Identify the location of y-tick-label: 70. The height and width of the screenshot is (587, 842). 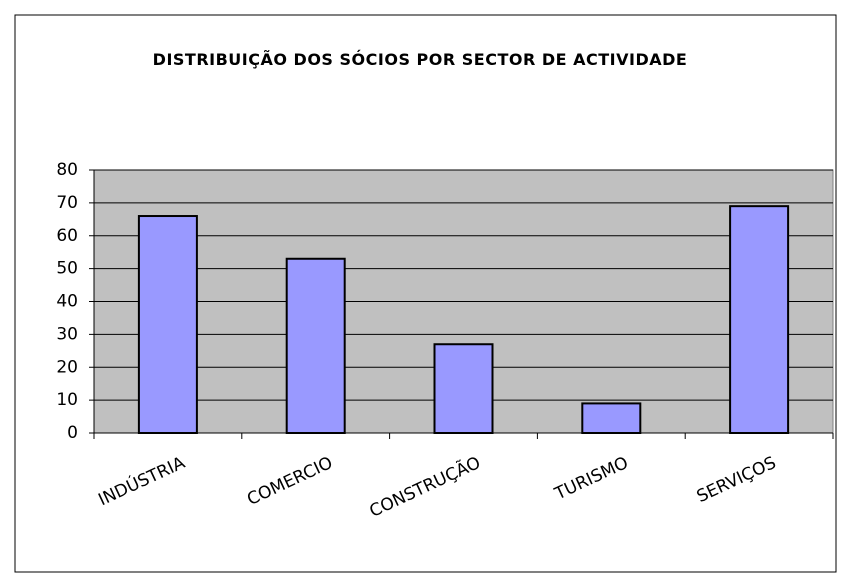
(67, 203).